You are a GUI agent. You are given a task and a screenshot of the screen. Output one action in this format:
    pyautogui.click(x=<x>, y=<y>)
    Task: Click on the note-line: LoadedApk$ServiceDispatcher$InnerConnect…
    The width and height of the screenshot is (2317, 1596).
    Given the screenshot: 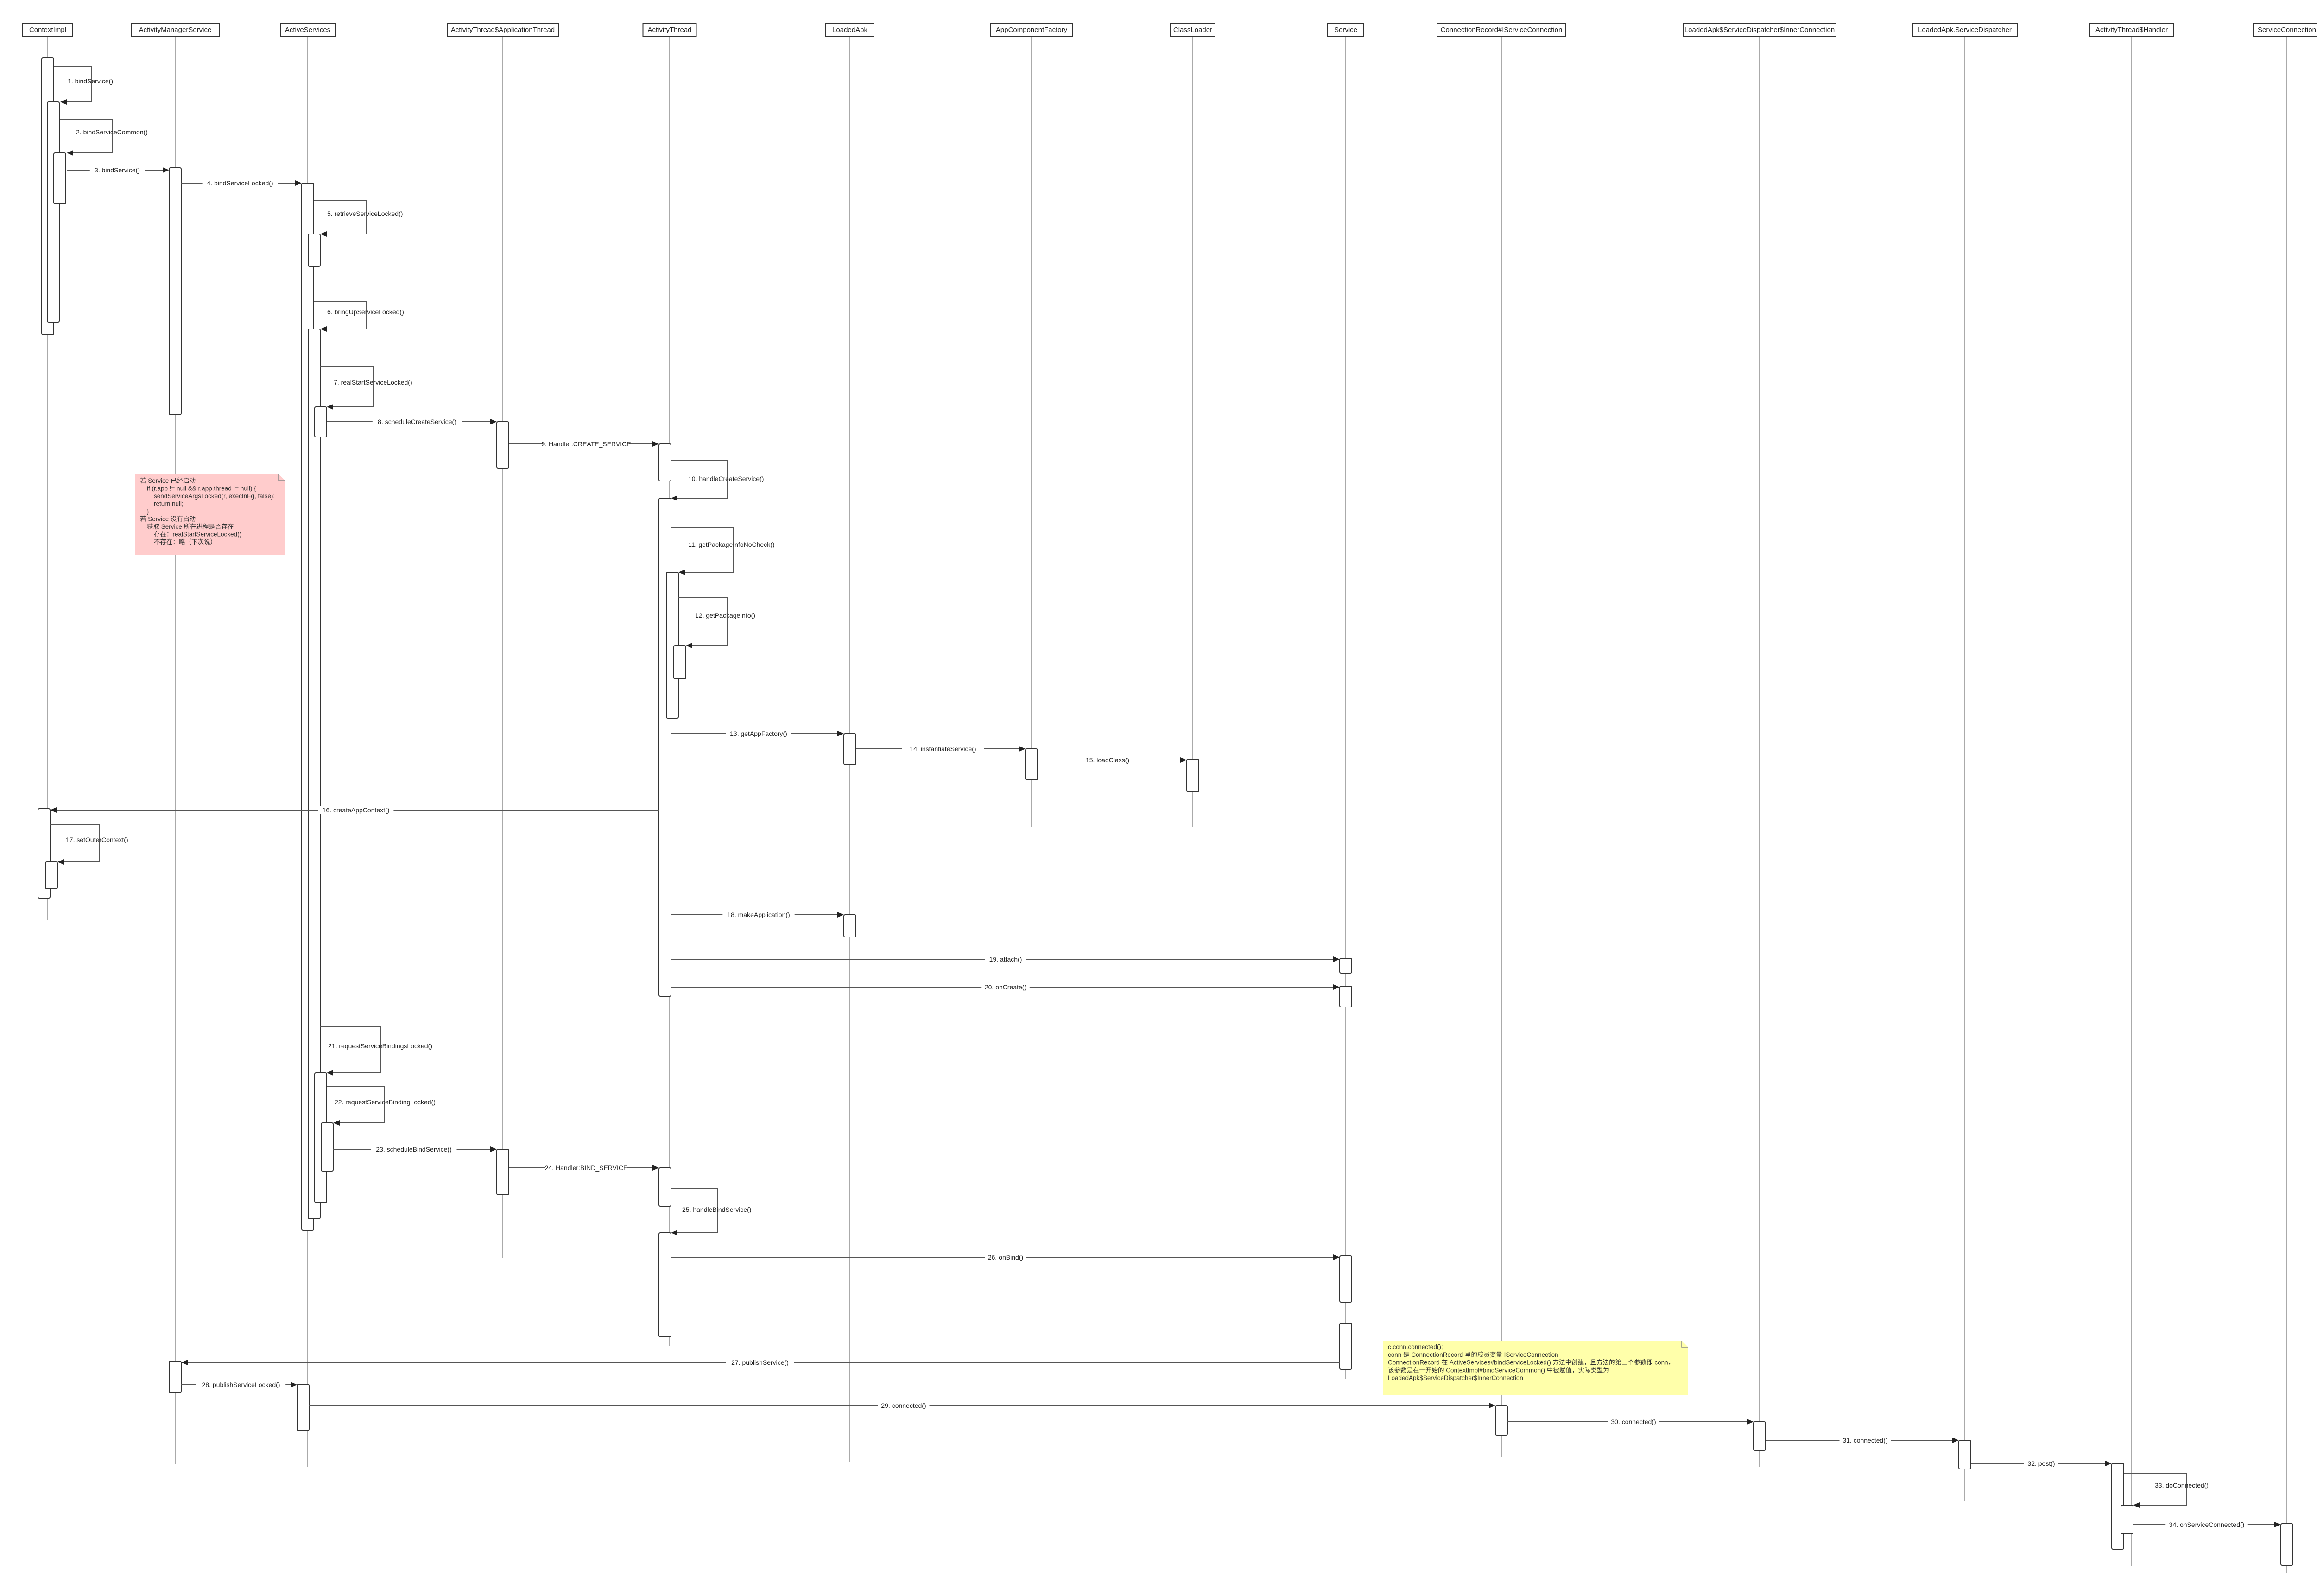 What is the action you would take?
    pyautogui.click(x=1455, y=1377)
    